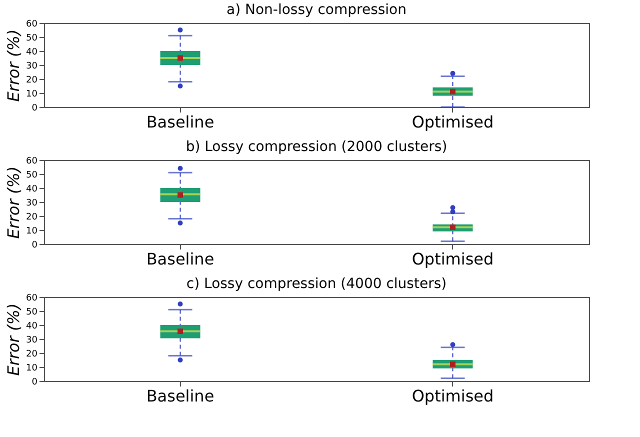 This screenshot has height=437, width=640. Describe the element at coordinates (316, 10) in the screenshot. I see `chart-title: a) Non-lossy compression` at that location.